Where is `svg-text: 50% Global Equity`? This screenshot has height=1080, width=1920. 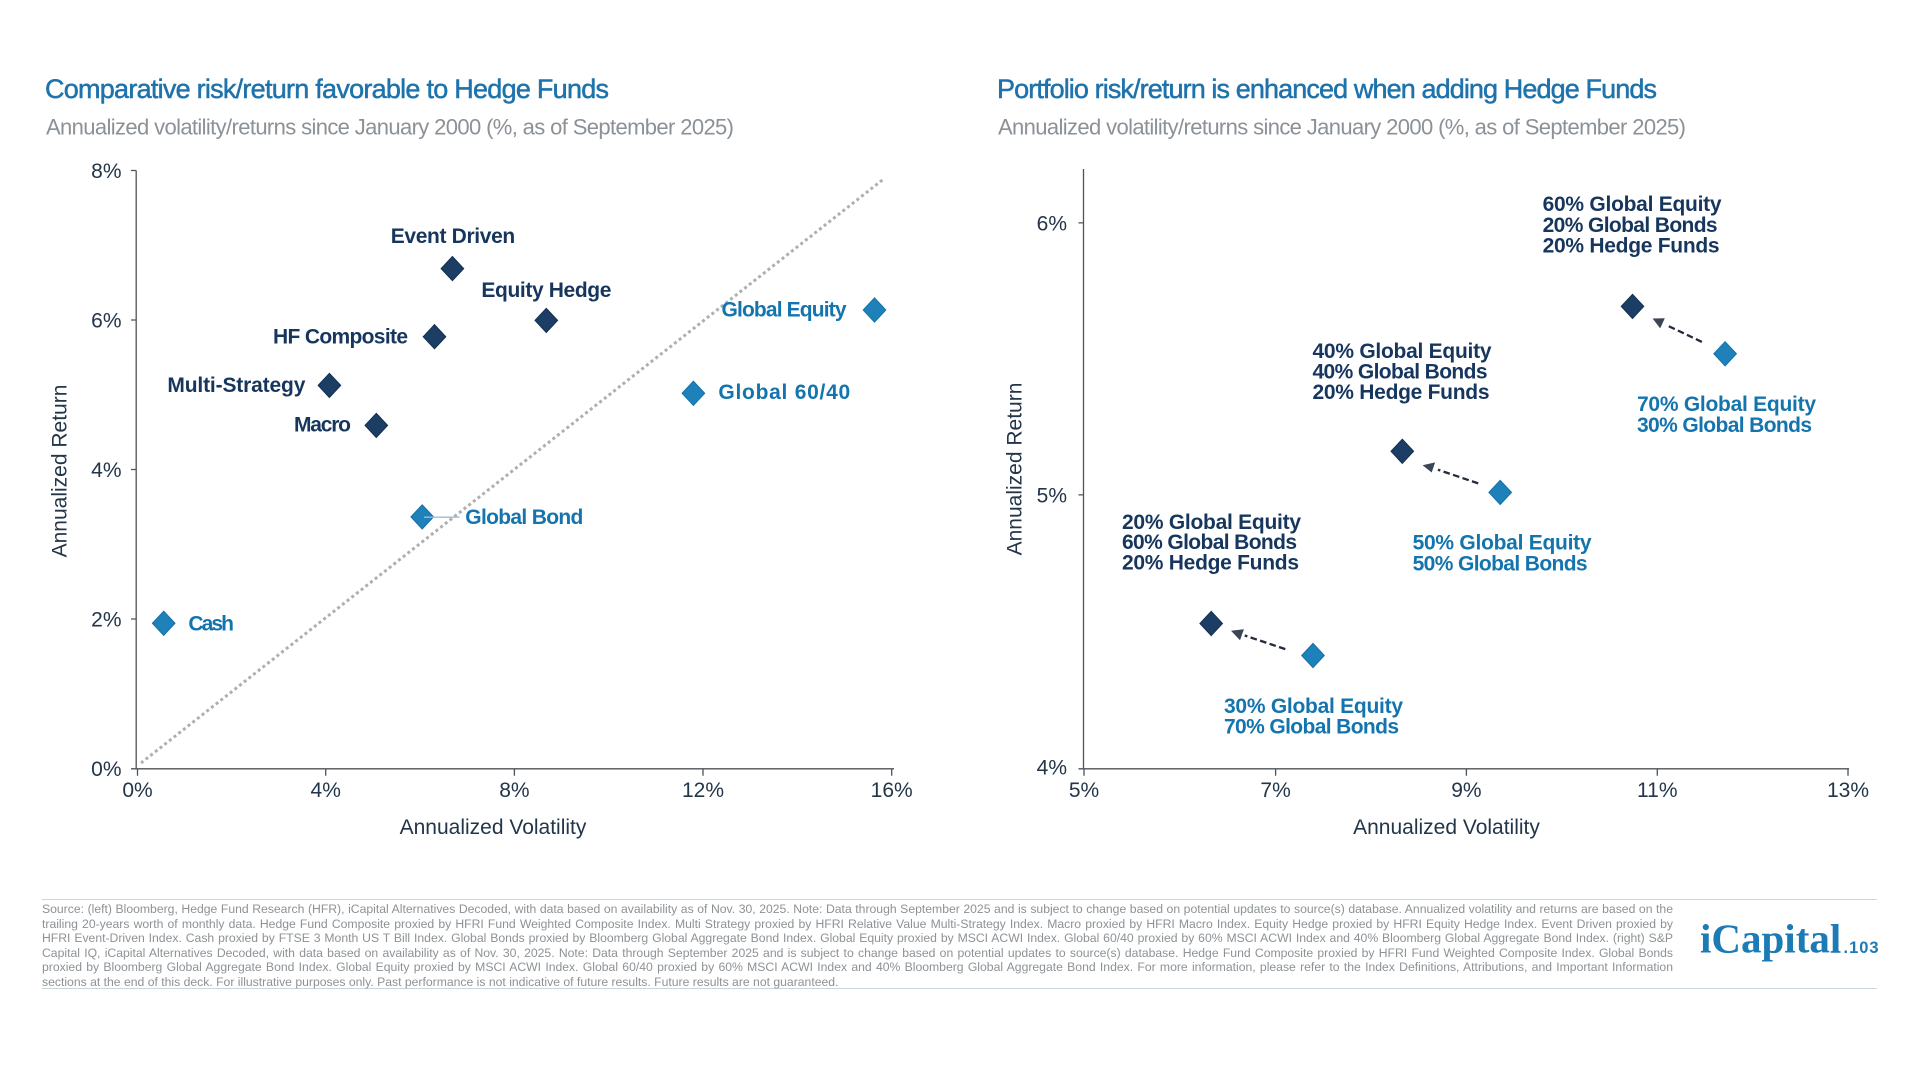
svg-text: 50% Global Equity is located at coordinates (1502, 543).